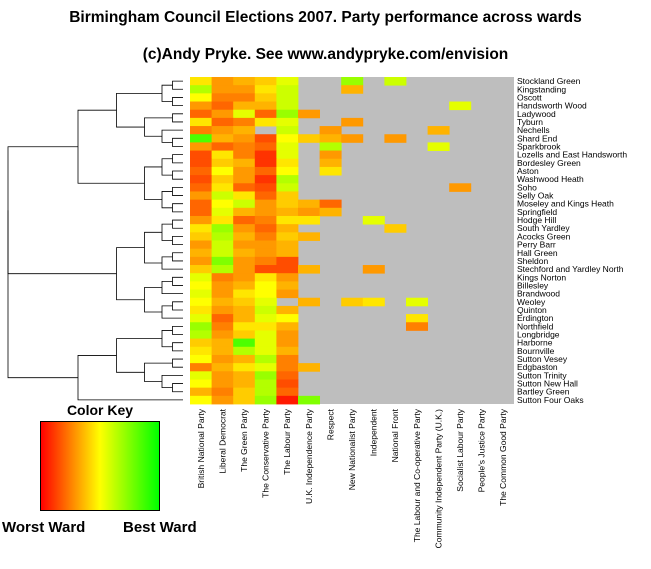  What do you see at coordinates (100, 410) in the screenshot?
I see `color-key-title: Color Key` at bounding box center [100, 410].